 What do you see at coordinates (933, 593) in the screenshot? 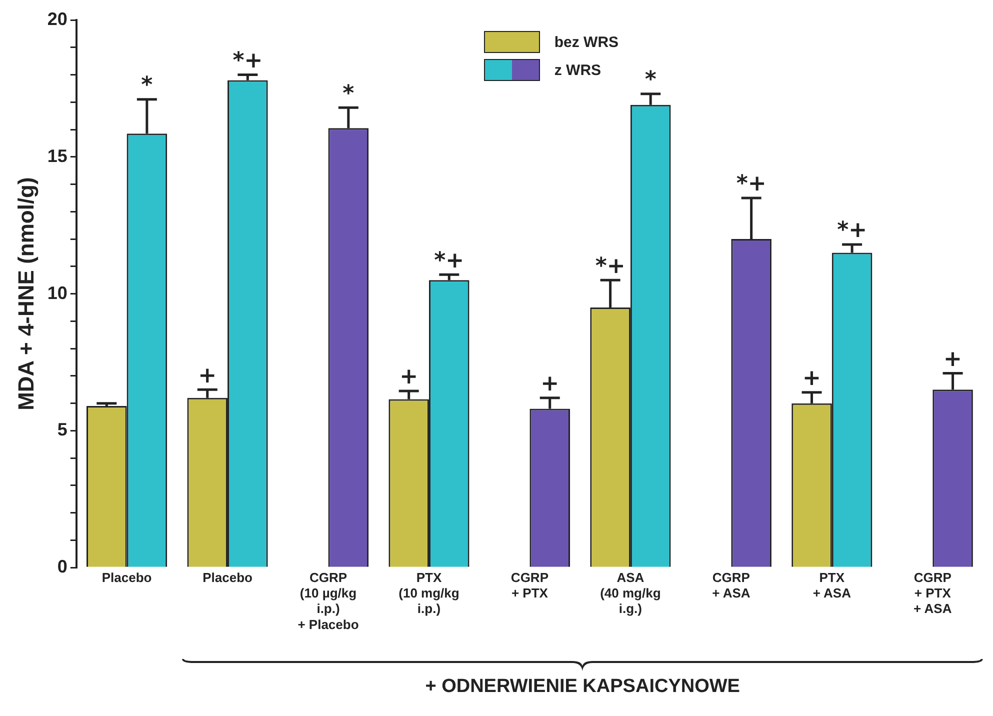
I see `x-tick-label: CGRP + PTX + ASA` at bounding box center [933, 593].